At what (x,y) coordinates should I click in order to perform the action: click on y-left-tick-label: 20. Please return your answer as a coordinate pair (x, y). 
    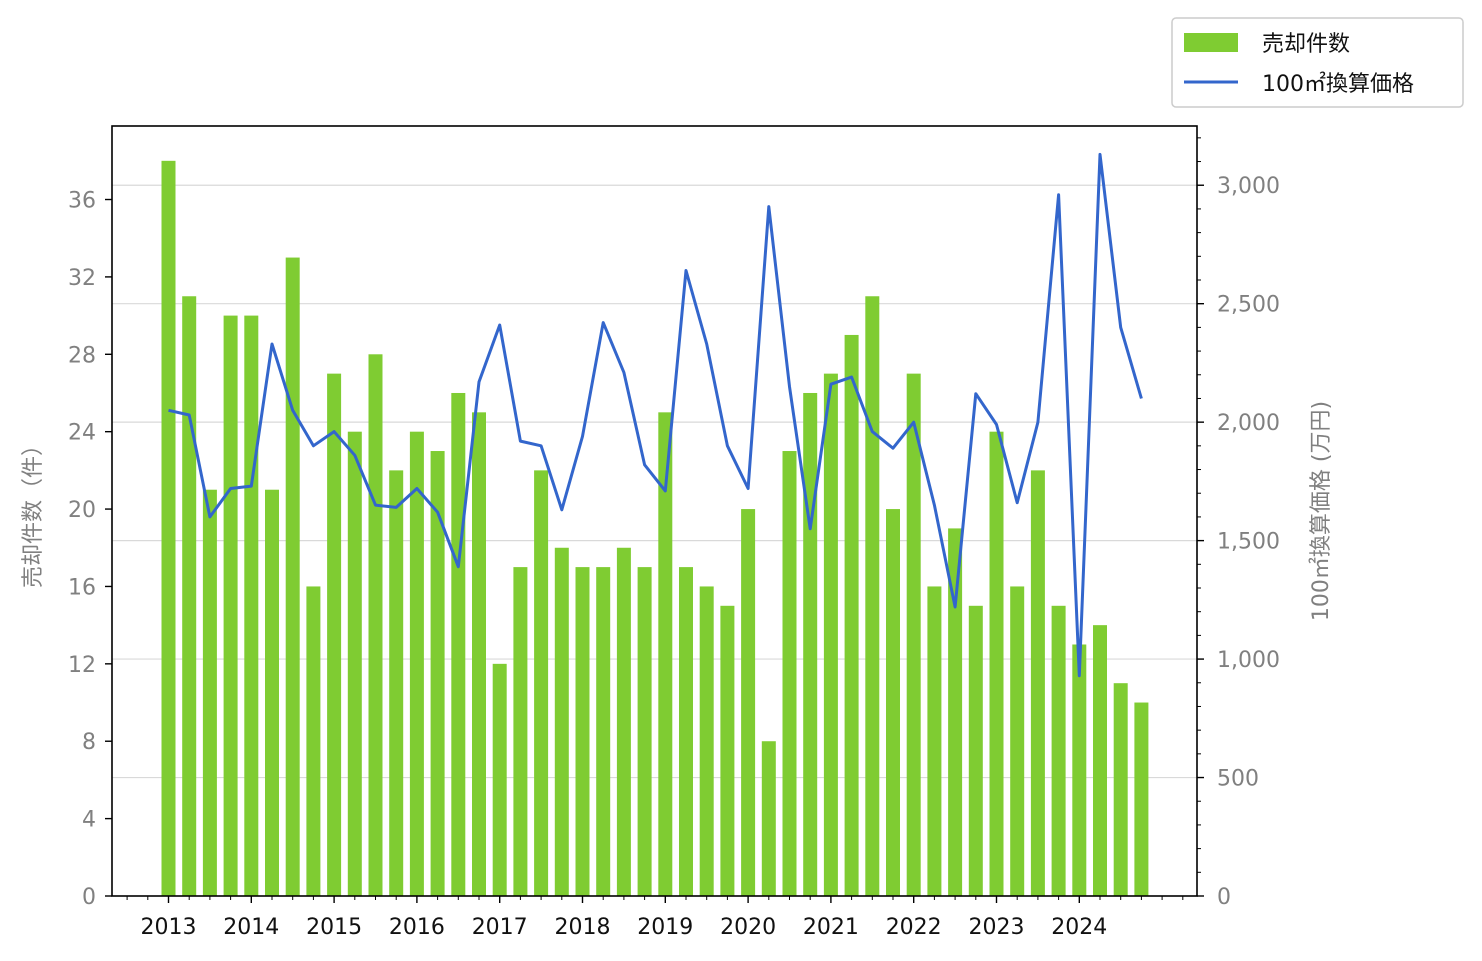
    Looking at the image, I should click on (82, 510).